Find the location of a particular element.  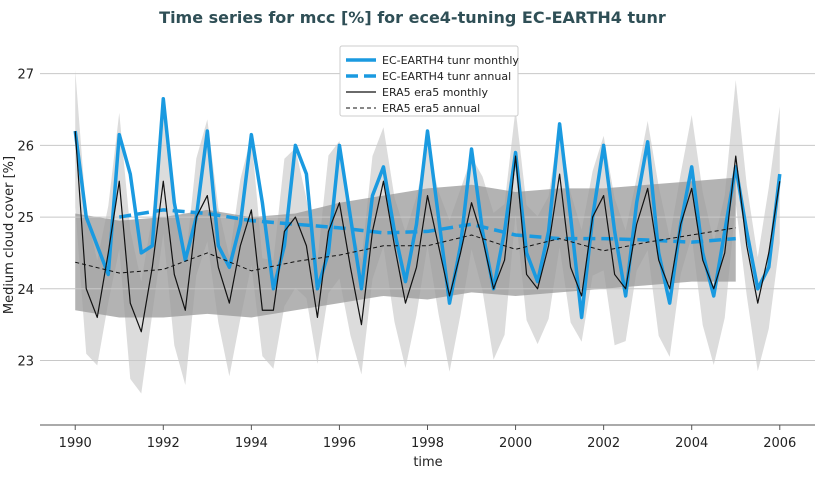

x-tick-label: 2004 is located at coordinates (691, 443).